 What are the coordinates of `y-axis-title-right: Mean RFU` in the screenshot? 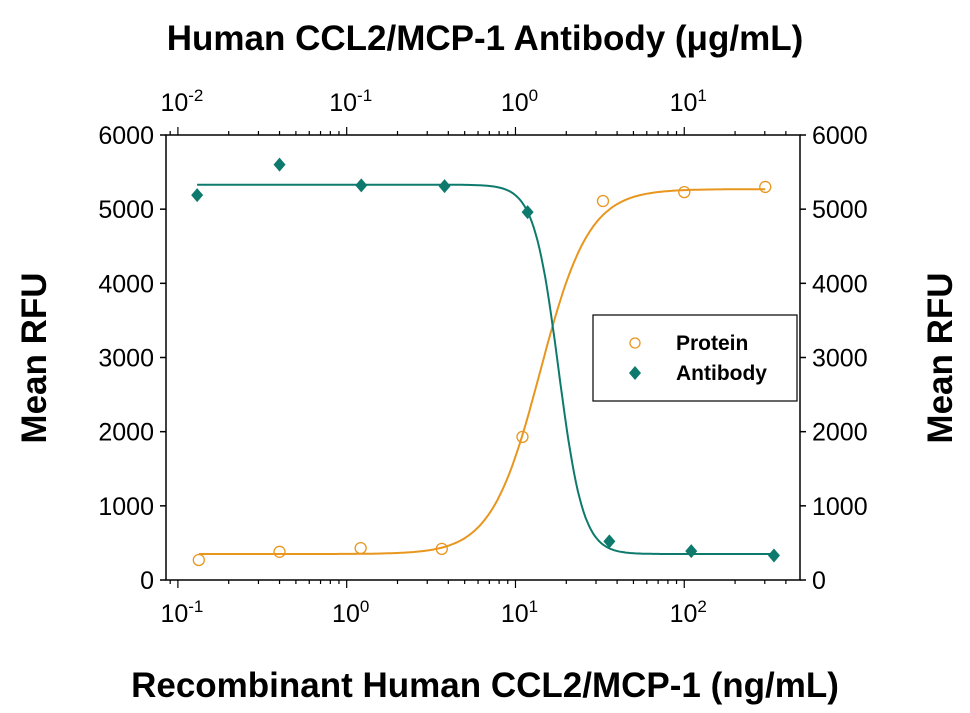 It's located at (940, 357).